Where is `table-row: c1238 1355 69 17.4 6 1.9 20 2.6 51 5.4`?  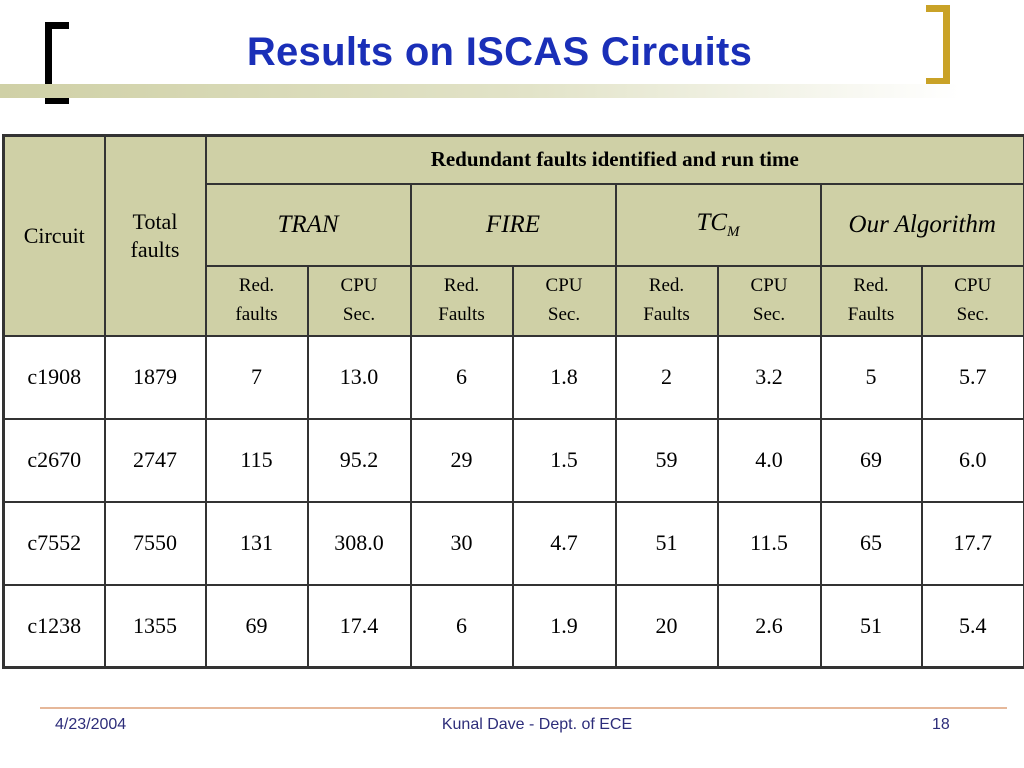
table-row: c1238 1355 69 17.4 6 1.9 20 2.6 51 5.4 is located at coordinates (513, 626).